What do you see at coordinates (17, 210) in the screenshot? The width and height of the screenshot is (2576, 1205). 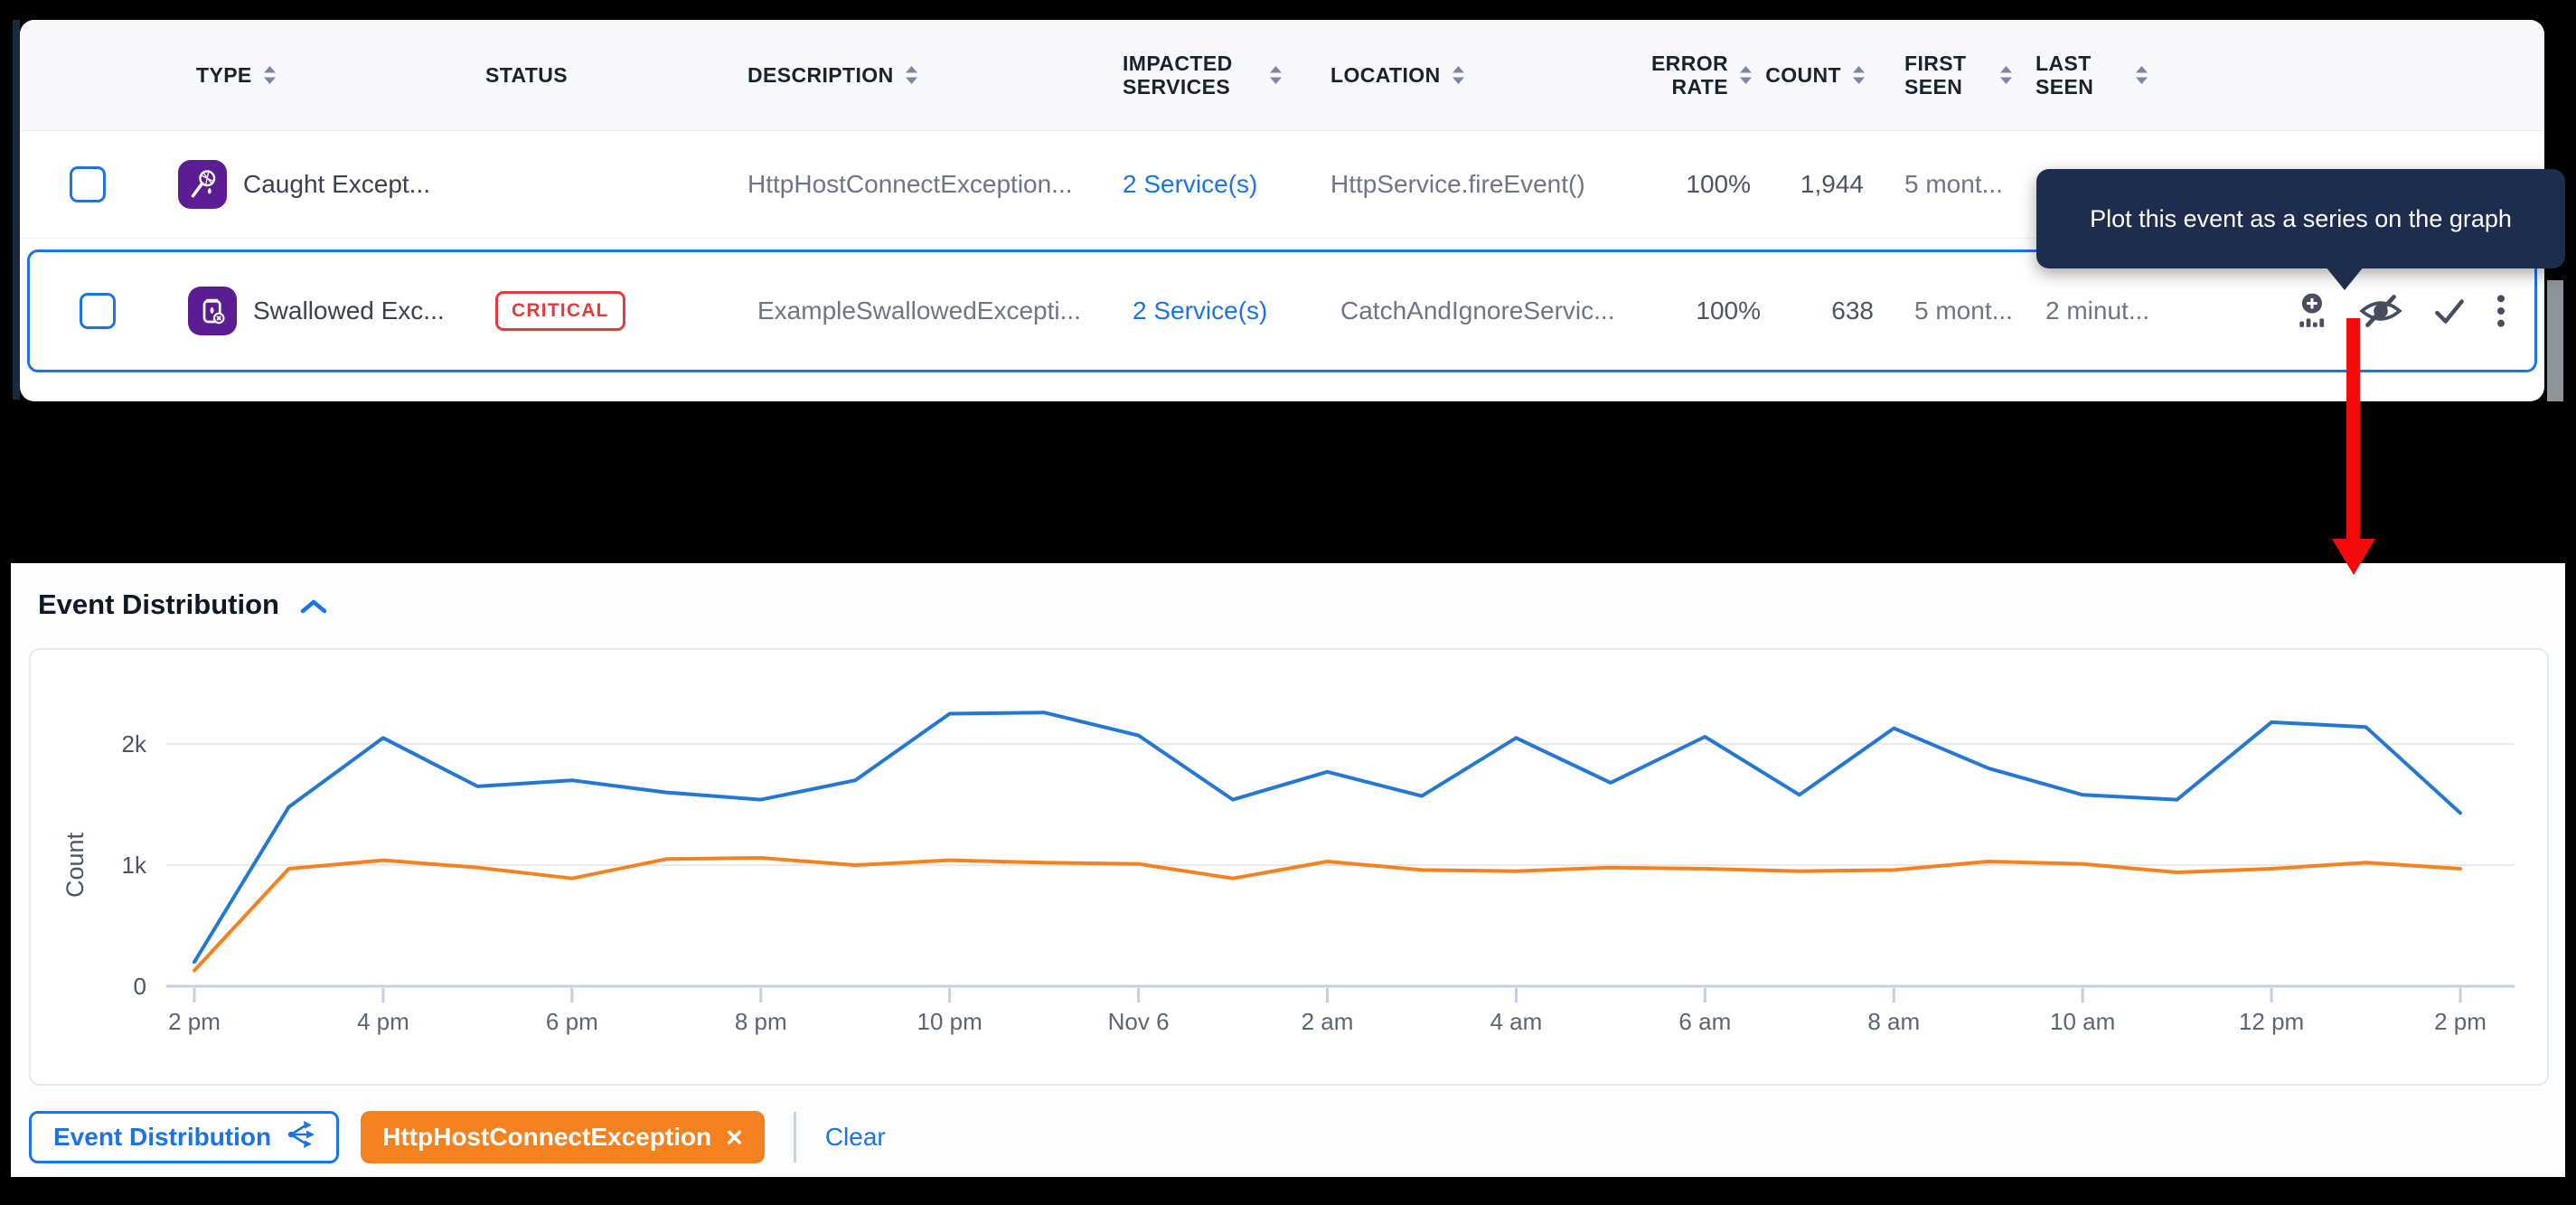 I see `app-left-edge` at bounding box center [17, 210].